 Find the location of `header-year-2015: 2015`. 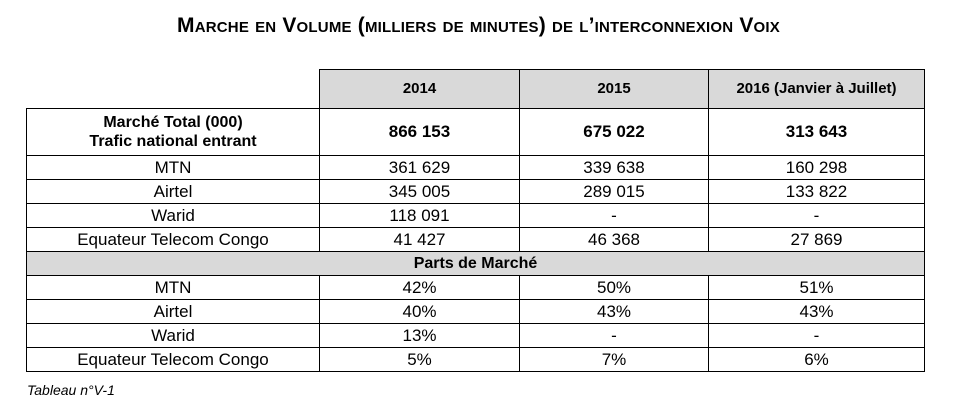

header-year-2015: 2015 is located at coordinates (614, 89).